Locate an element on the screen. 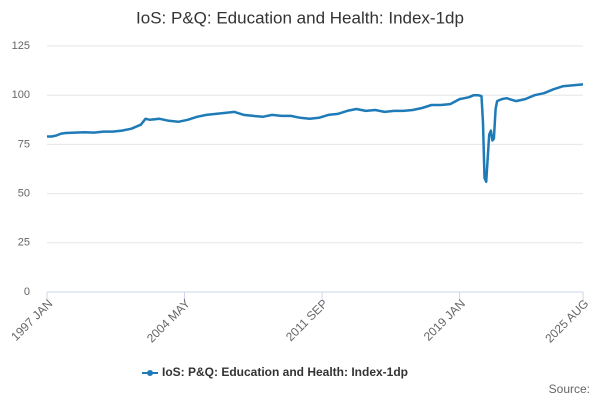  x-tick-label: 2025 AUG is located at coordinates (566, 320).